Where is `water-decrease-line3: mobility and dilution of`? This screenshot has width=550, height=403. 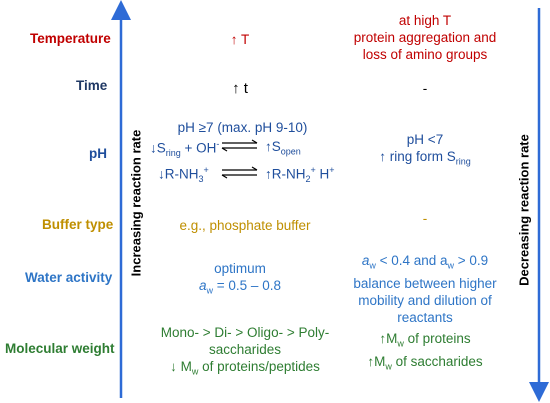 water-decrease-line3: mobility and dilution of is located at coordinates (425, 300).